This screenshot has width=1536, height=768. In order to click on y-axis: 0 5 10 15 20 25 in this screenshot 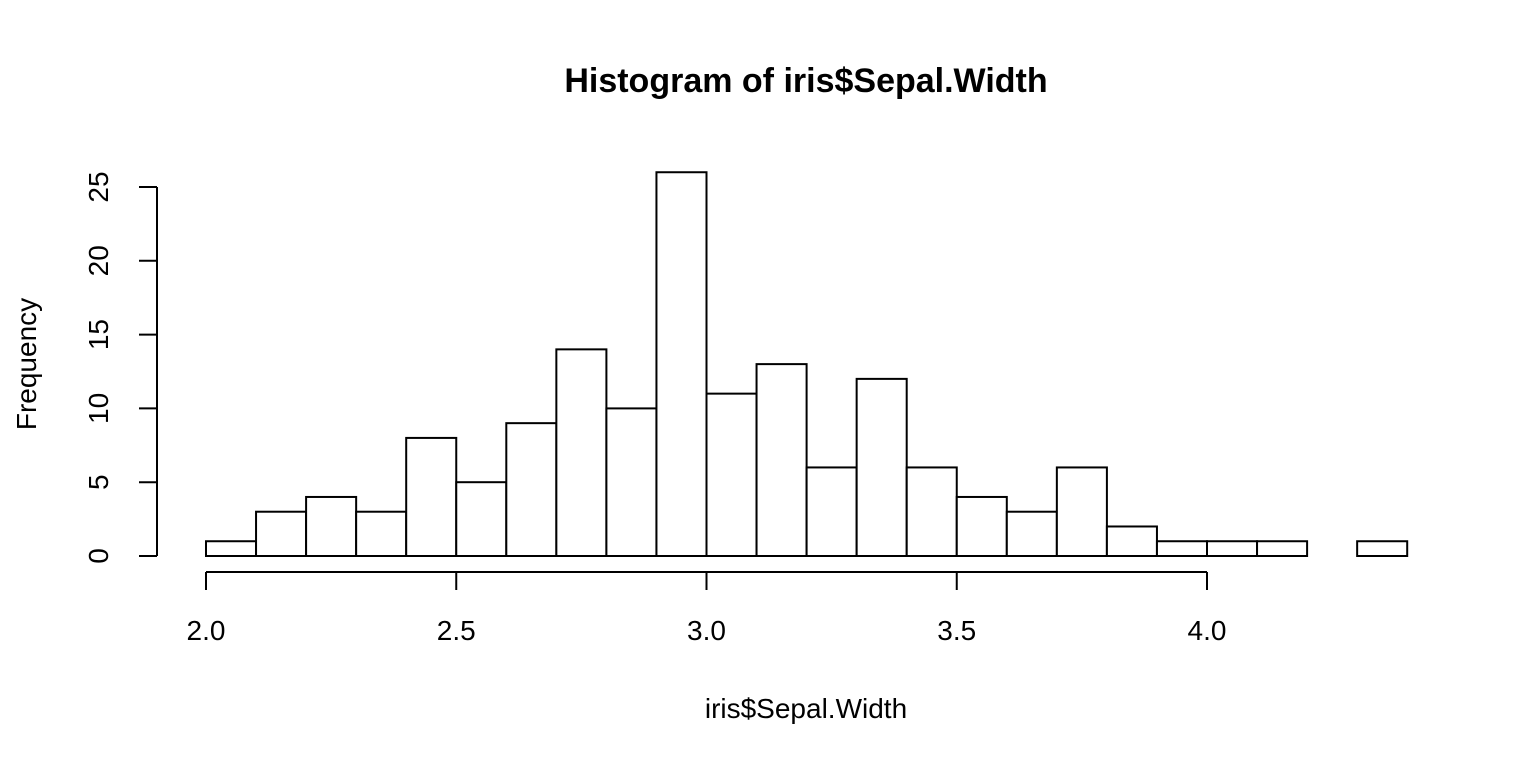, I will do `click(120, 367)`.